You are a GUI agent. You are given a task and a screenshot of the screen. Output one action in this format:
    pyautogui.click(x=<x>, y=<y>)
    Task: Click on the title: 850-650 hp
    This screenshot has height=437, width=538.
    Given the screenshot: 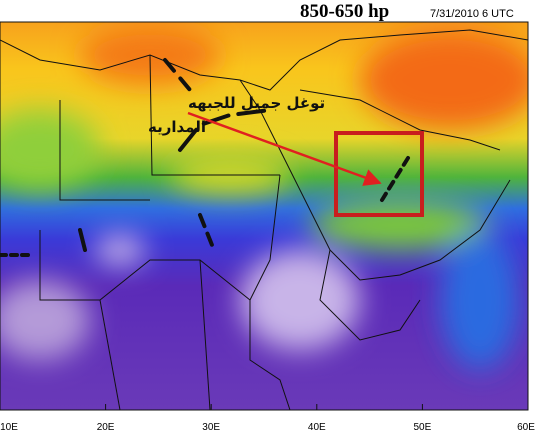 What is the action you would take?
    pyautogui.click(x=344, y=11)
    